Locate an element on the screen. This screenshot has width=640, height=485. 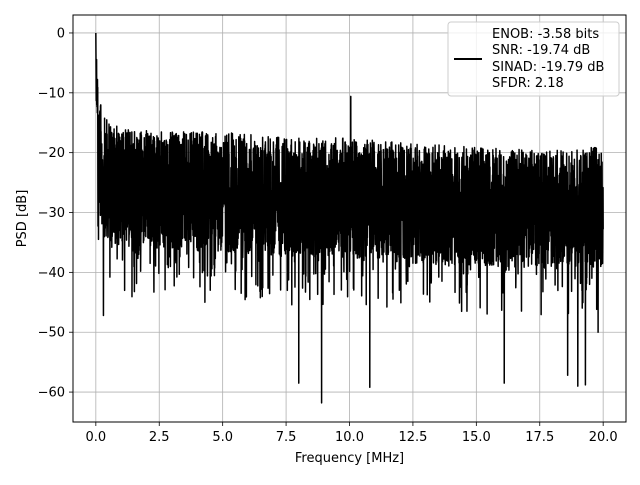
x-tick-label: 15.0 is located at coordinates (476, 437).